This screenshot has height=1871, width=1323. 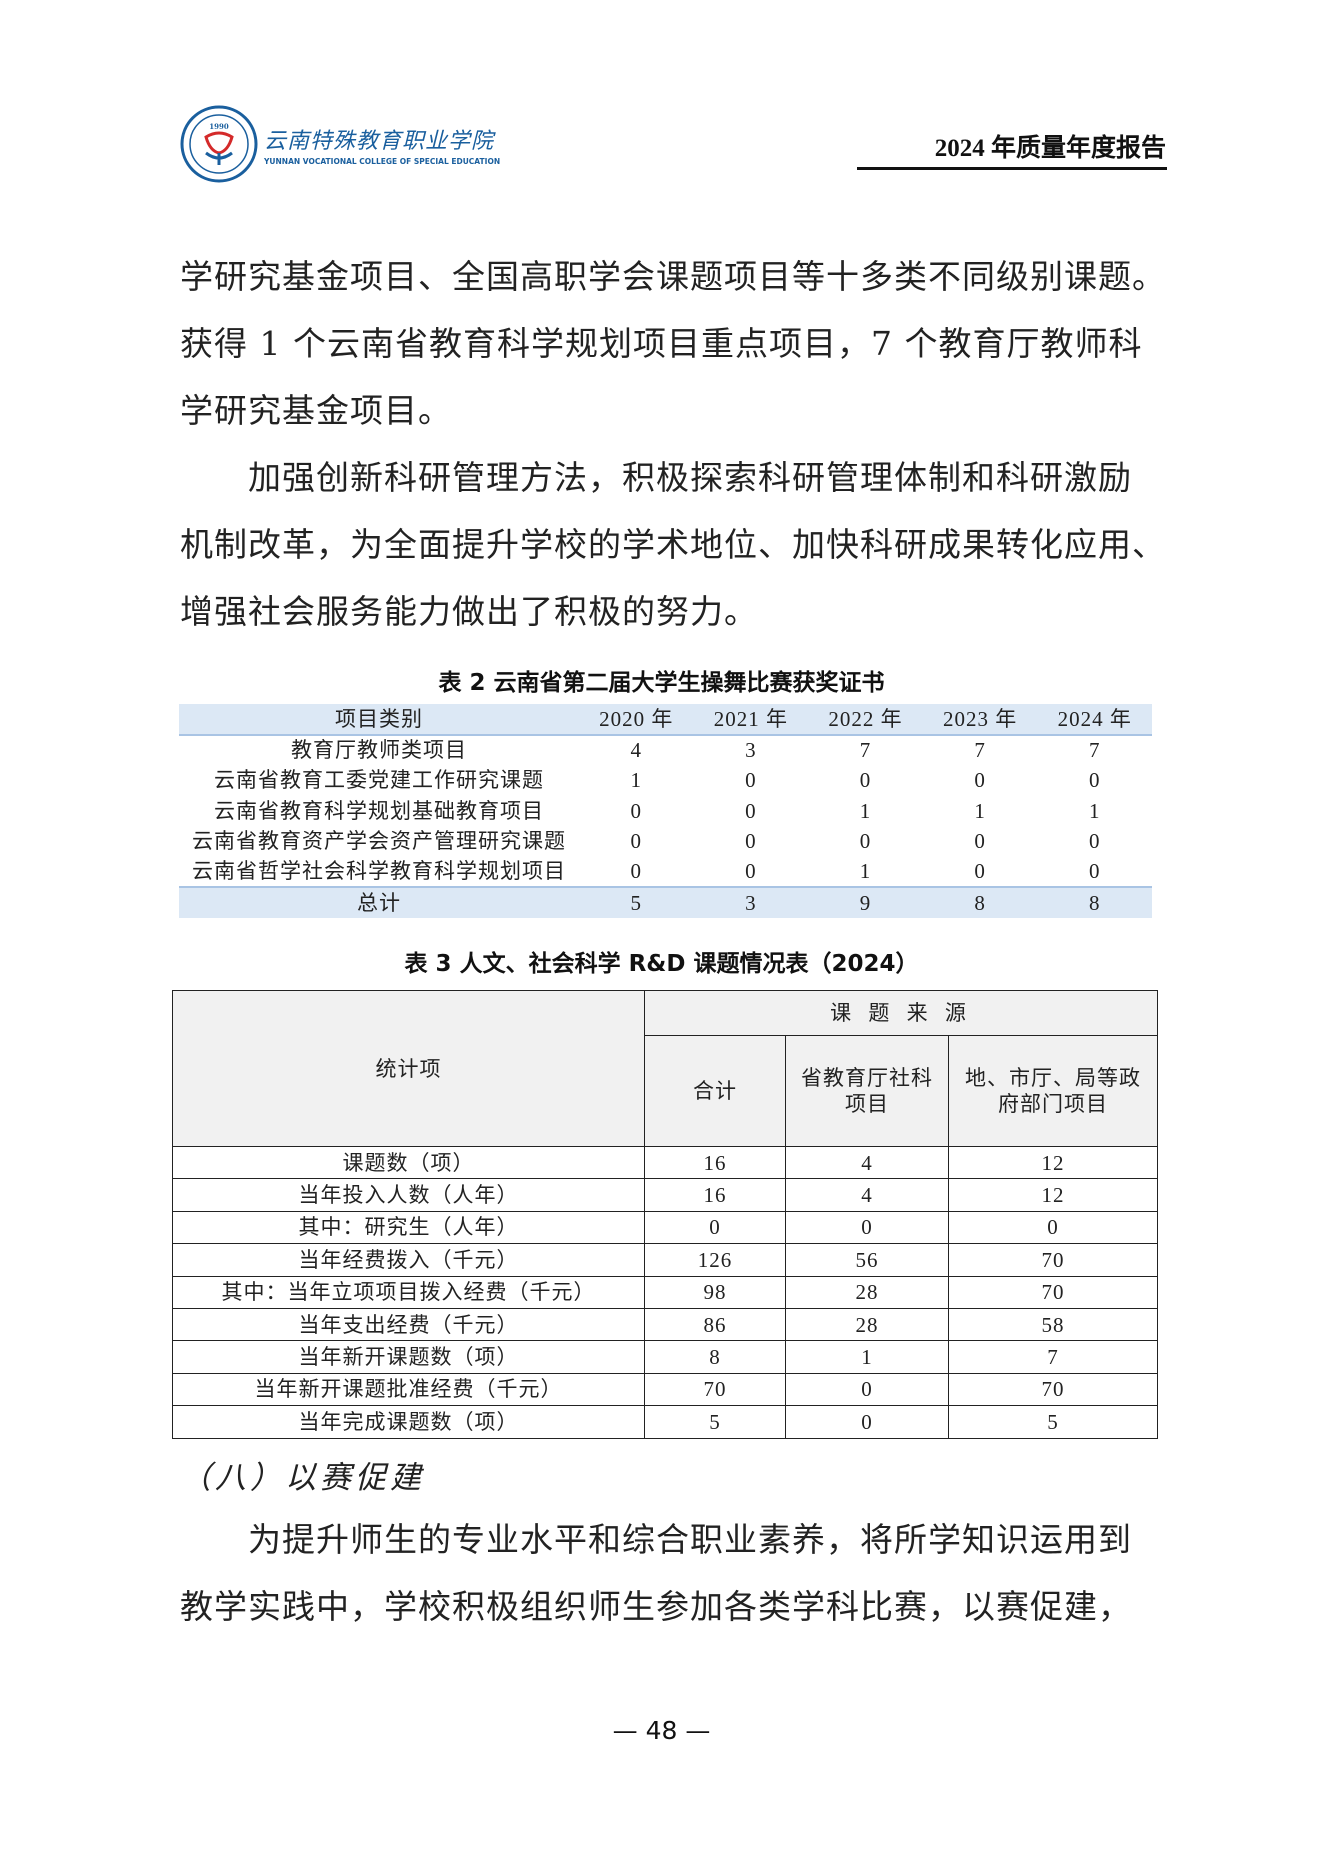 I want to click on text-line: 学研究基金项目。, so click(x=316, y=410).